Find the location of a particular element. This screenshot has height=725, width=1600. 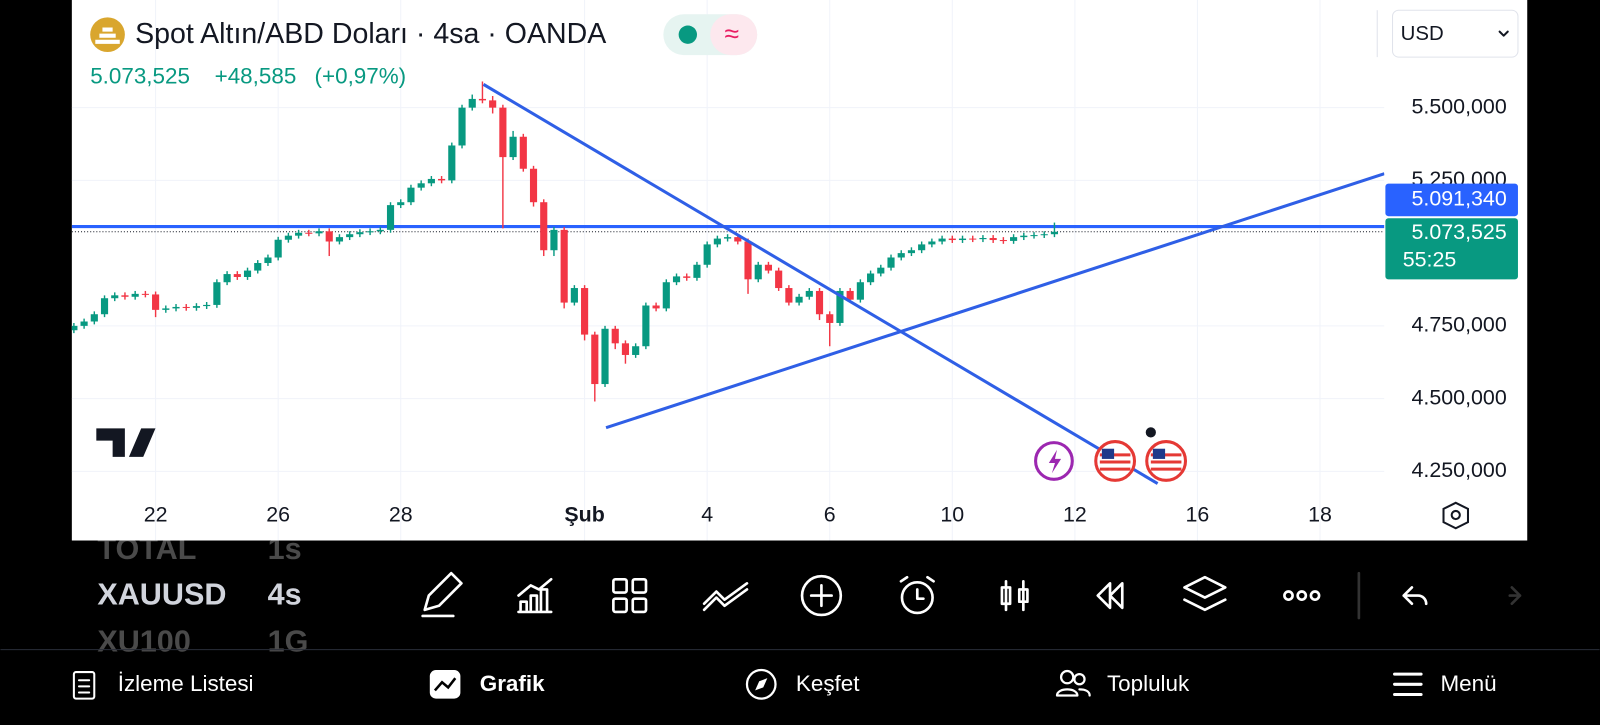

delay-icon: ≈ is located at coordinates (731, 34).